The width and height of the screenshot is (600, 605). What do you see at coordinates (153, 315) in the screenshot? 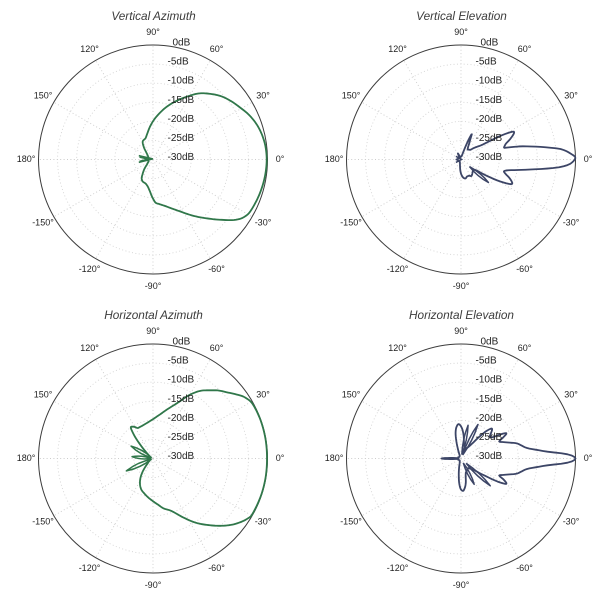
I see `svg-text: Horizontal Azimuth` at bounding box center [153, 315].